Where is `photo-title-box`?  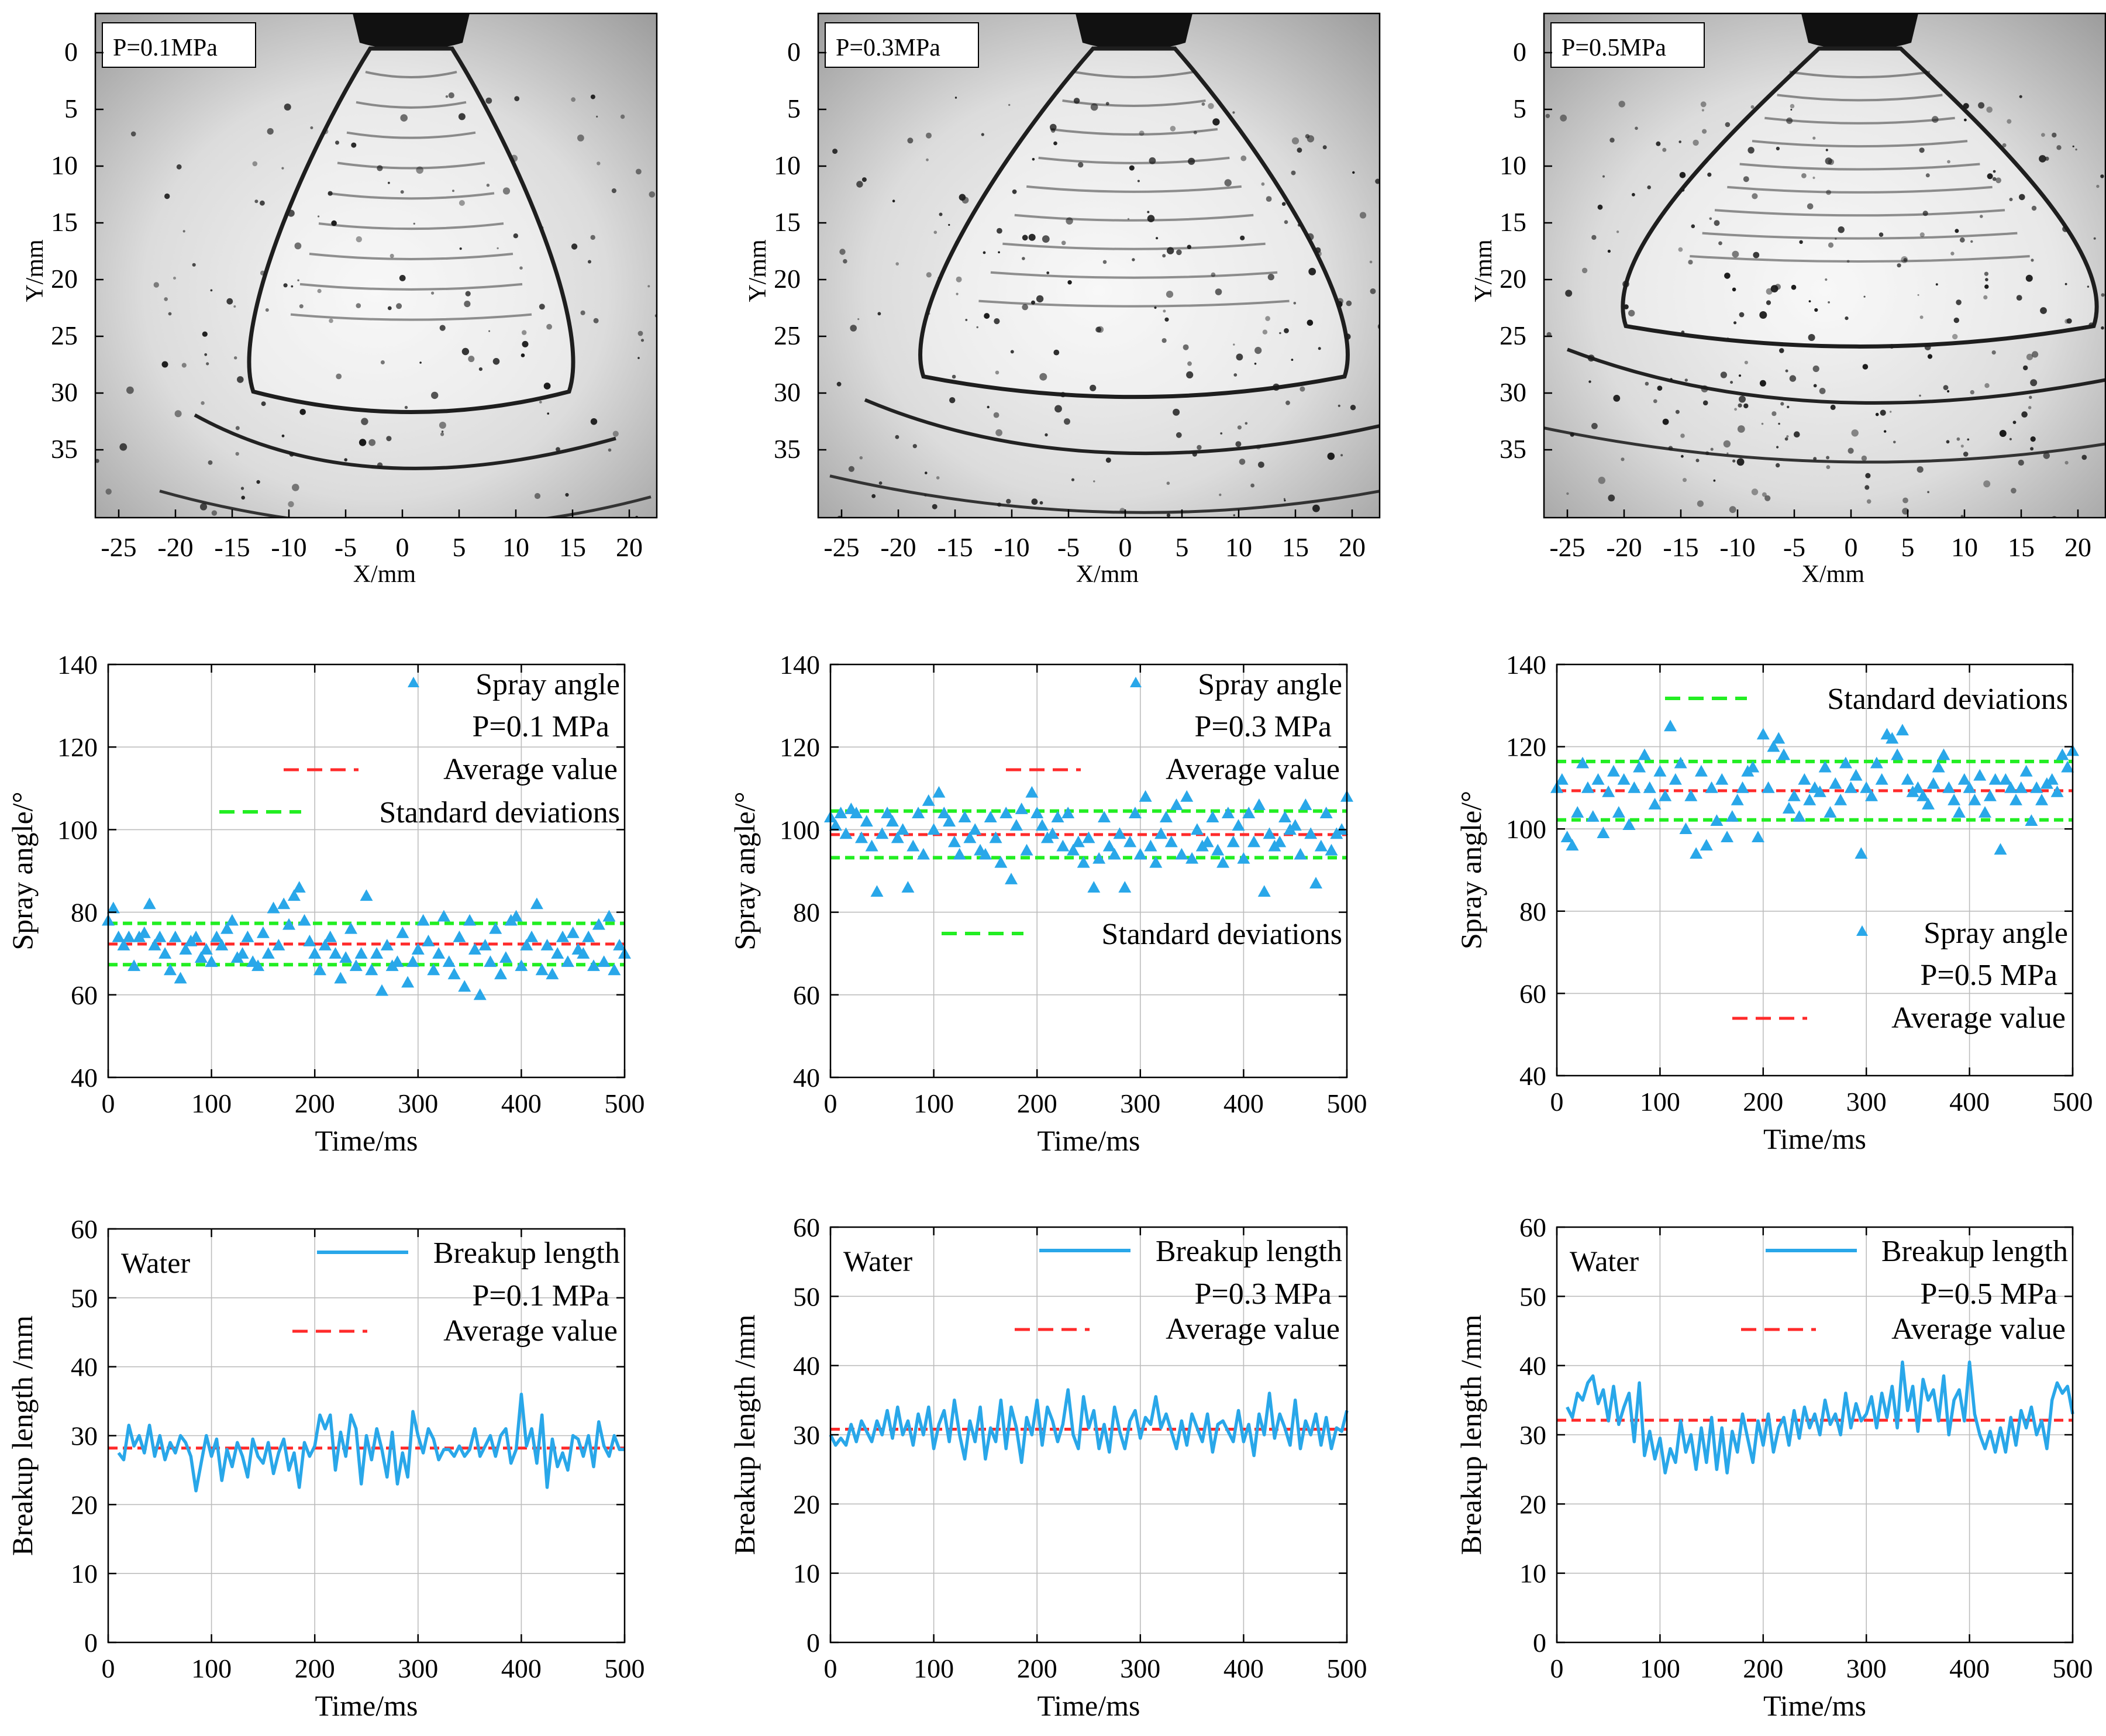
photo-title-box is located at coordinates (1628, 45).